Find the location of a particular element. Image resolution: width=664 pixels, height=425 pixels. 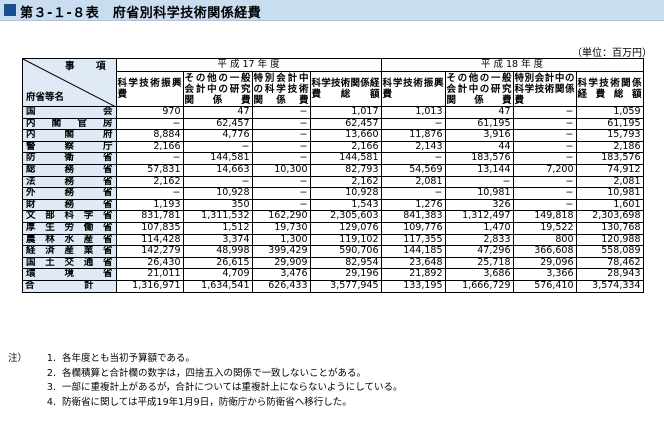

ministry-header: 府省等名 is located at coordinates (45, 98).